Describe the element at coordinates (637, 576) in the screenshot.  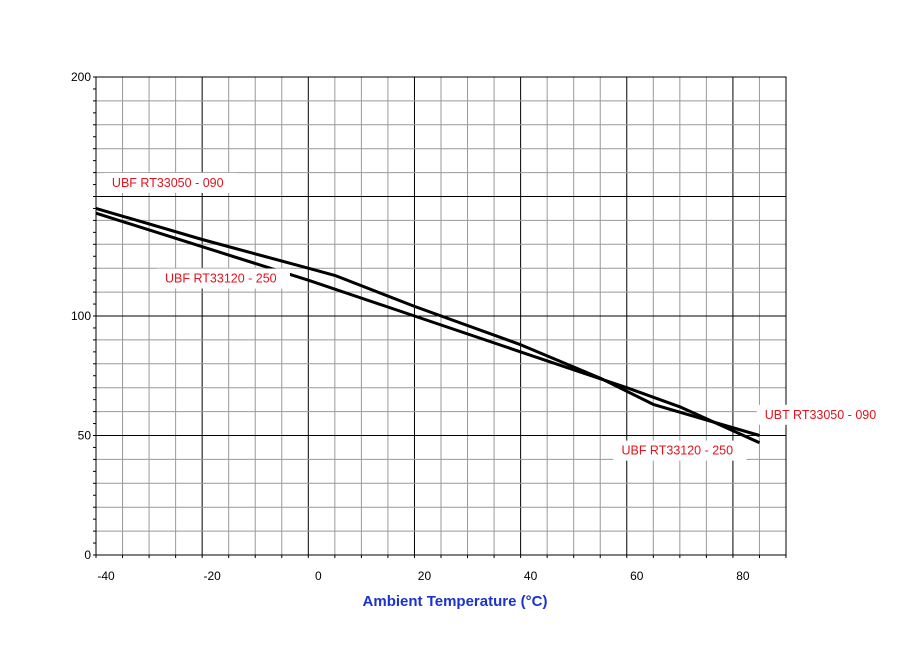
I see `x-tick-label: 60` at that location.